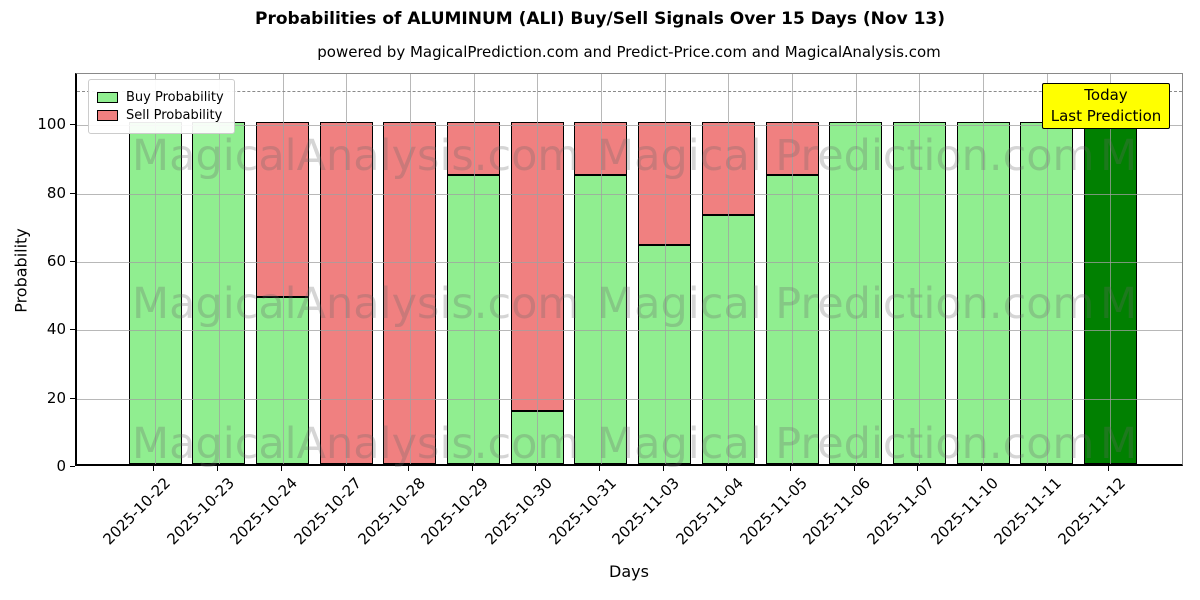  Describe the element at coordinates (175, 97) in the screenshot. I see `legend-label-buy: Buy Probability` at that location.